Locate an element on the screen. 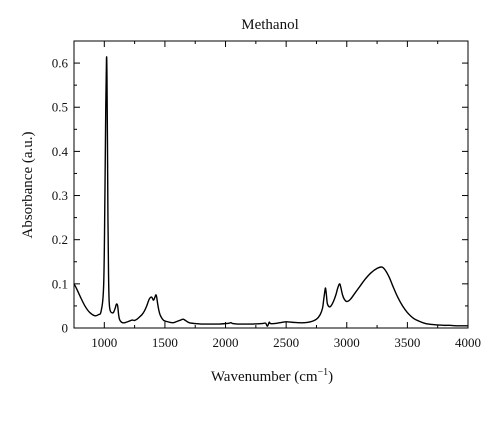  x-axis-label-unit-exponent: −1 is located at coordinates (323, 372).